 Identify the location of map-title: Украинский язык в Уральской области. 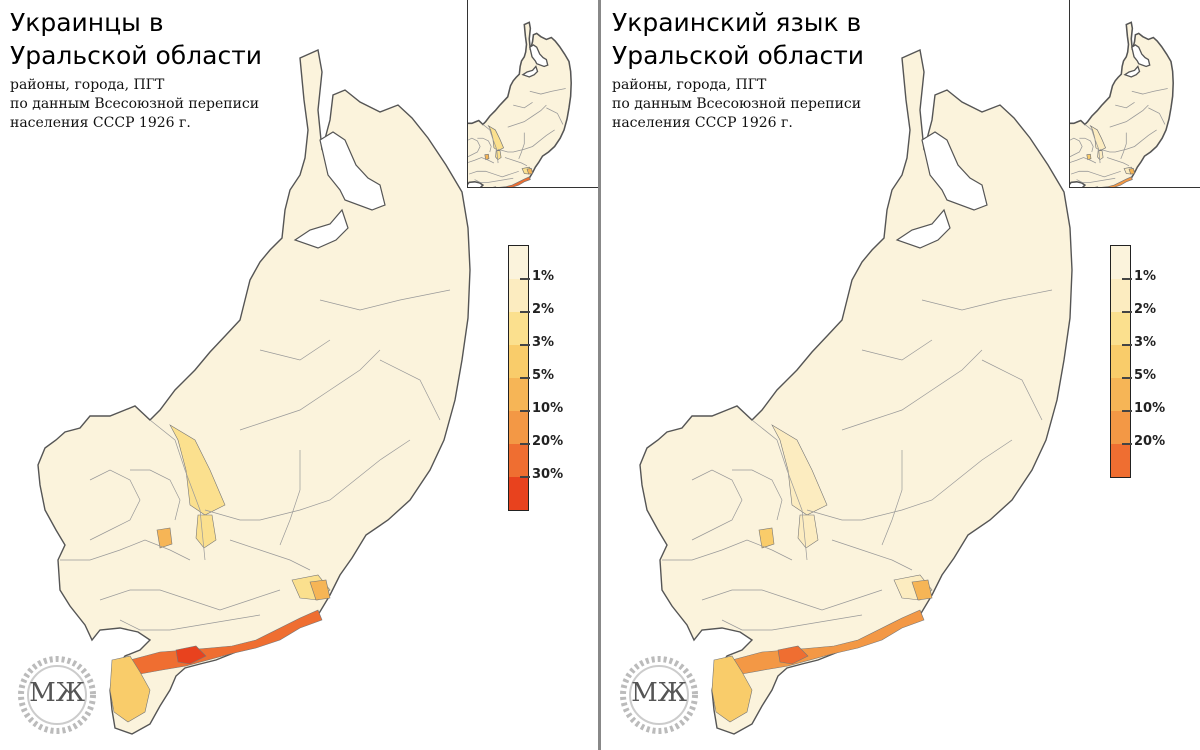
(738, 39).